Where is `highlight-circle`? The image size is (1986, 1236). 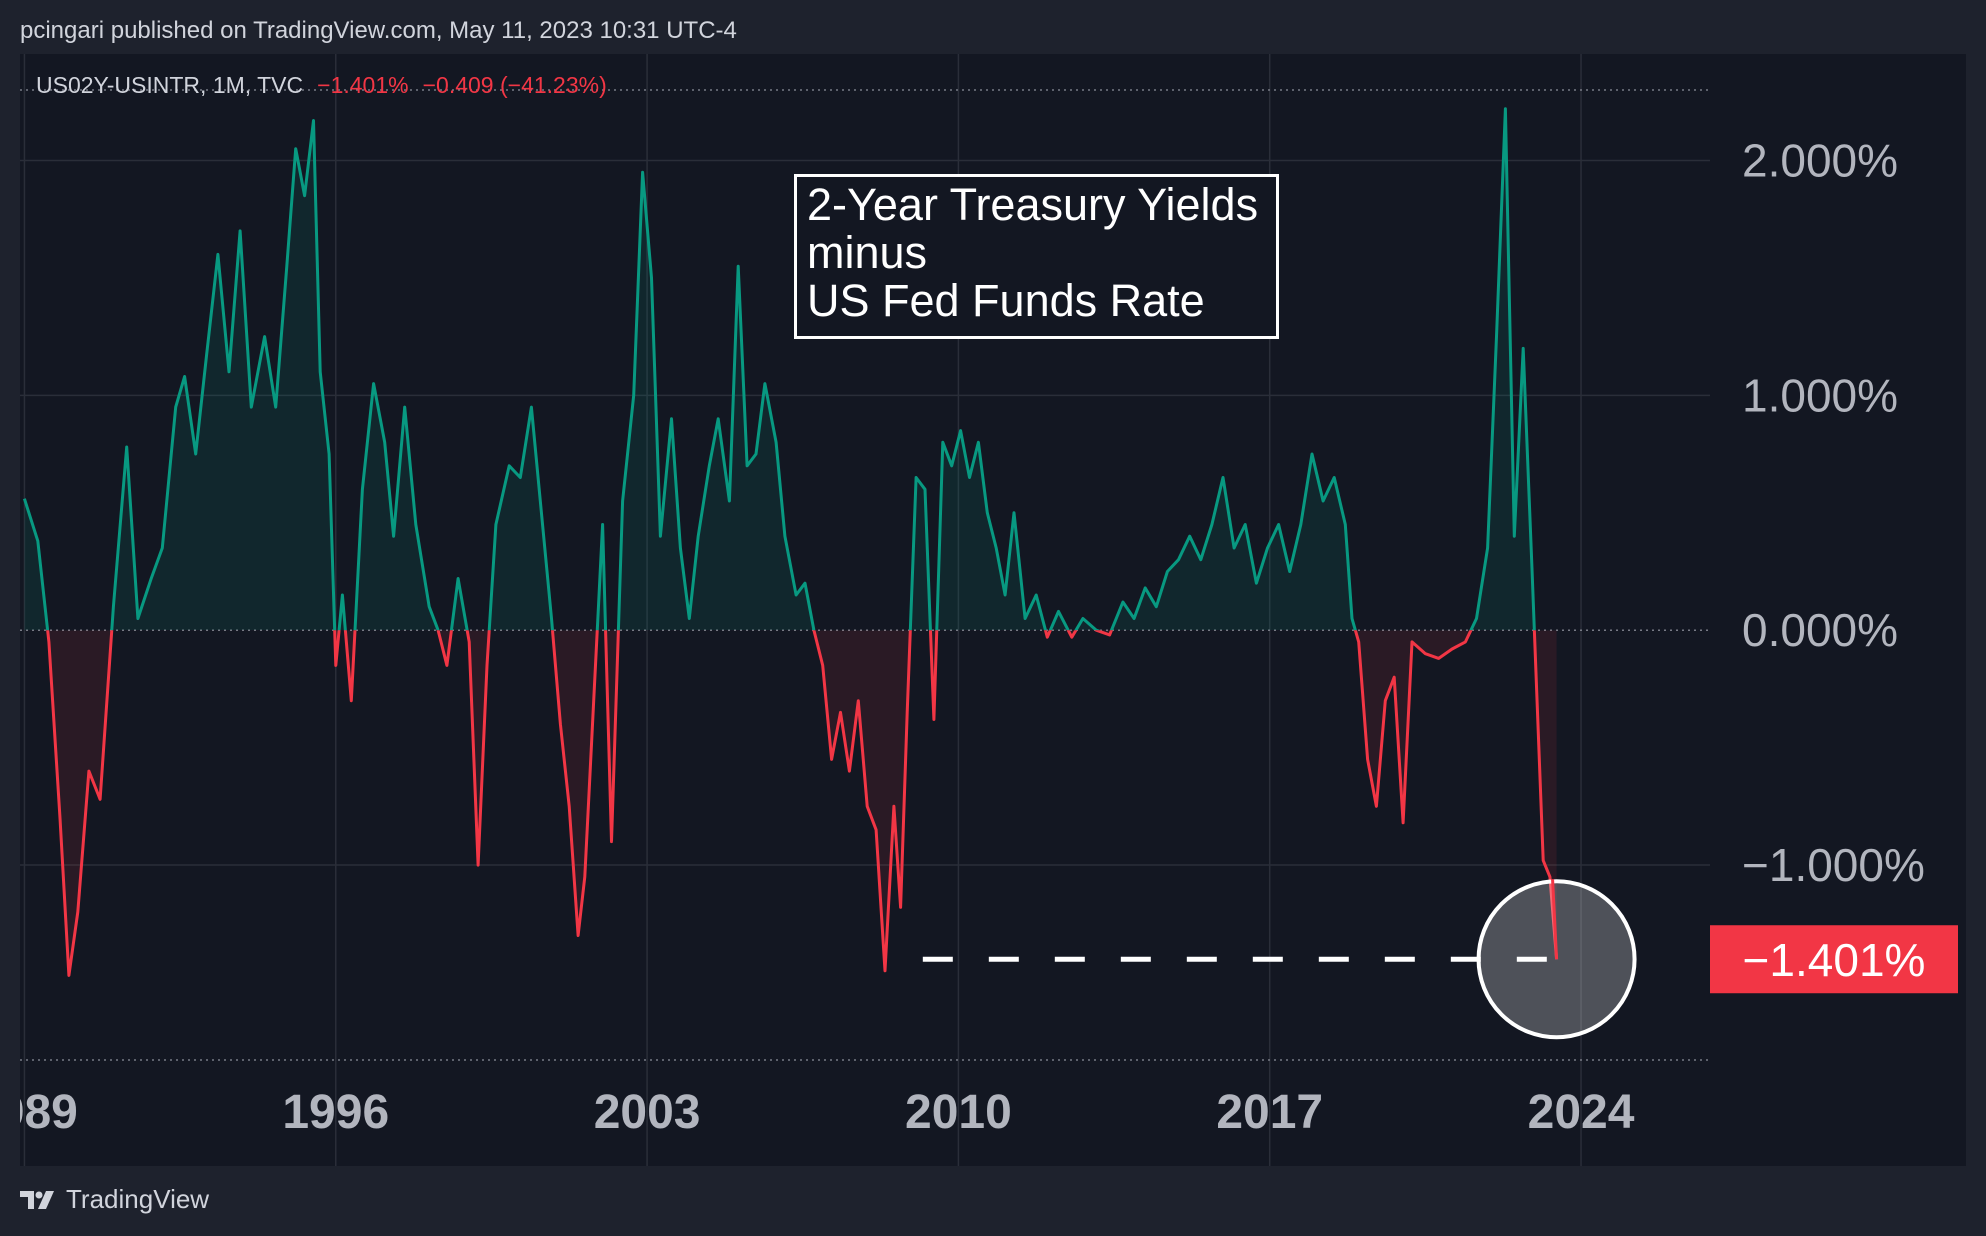
highlight-circle is located at coordinates (1556, 959).